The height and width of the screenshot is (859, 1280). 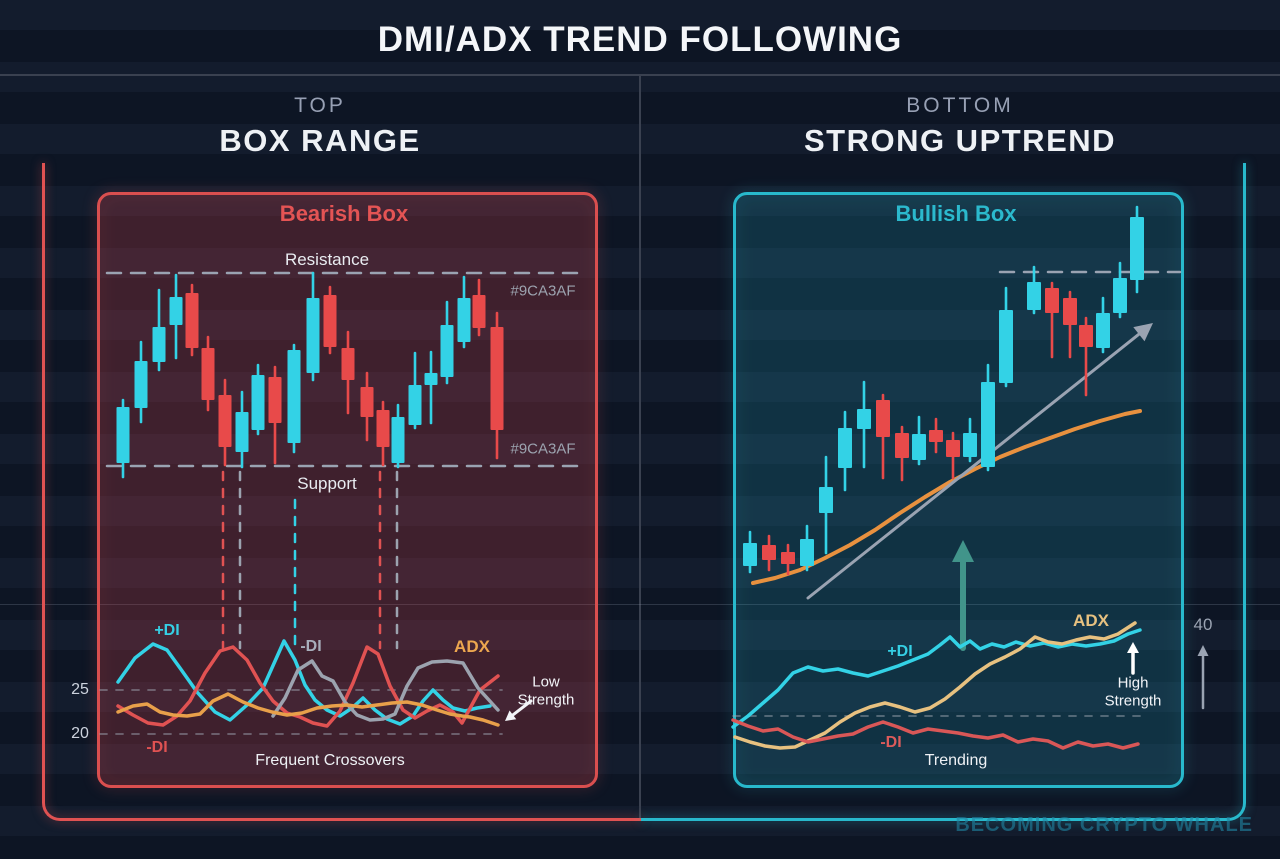 I want to click on bullish-box-title: Bullish Box, so click(x=956, y=213).